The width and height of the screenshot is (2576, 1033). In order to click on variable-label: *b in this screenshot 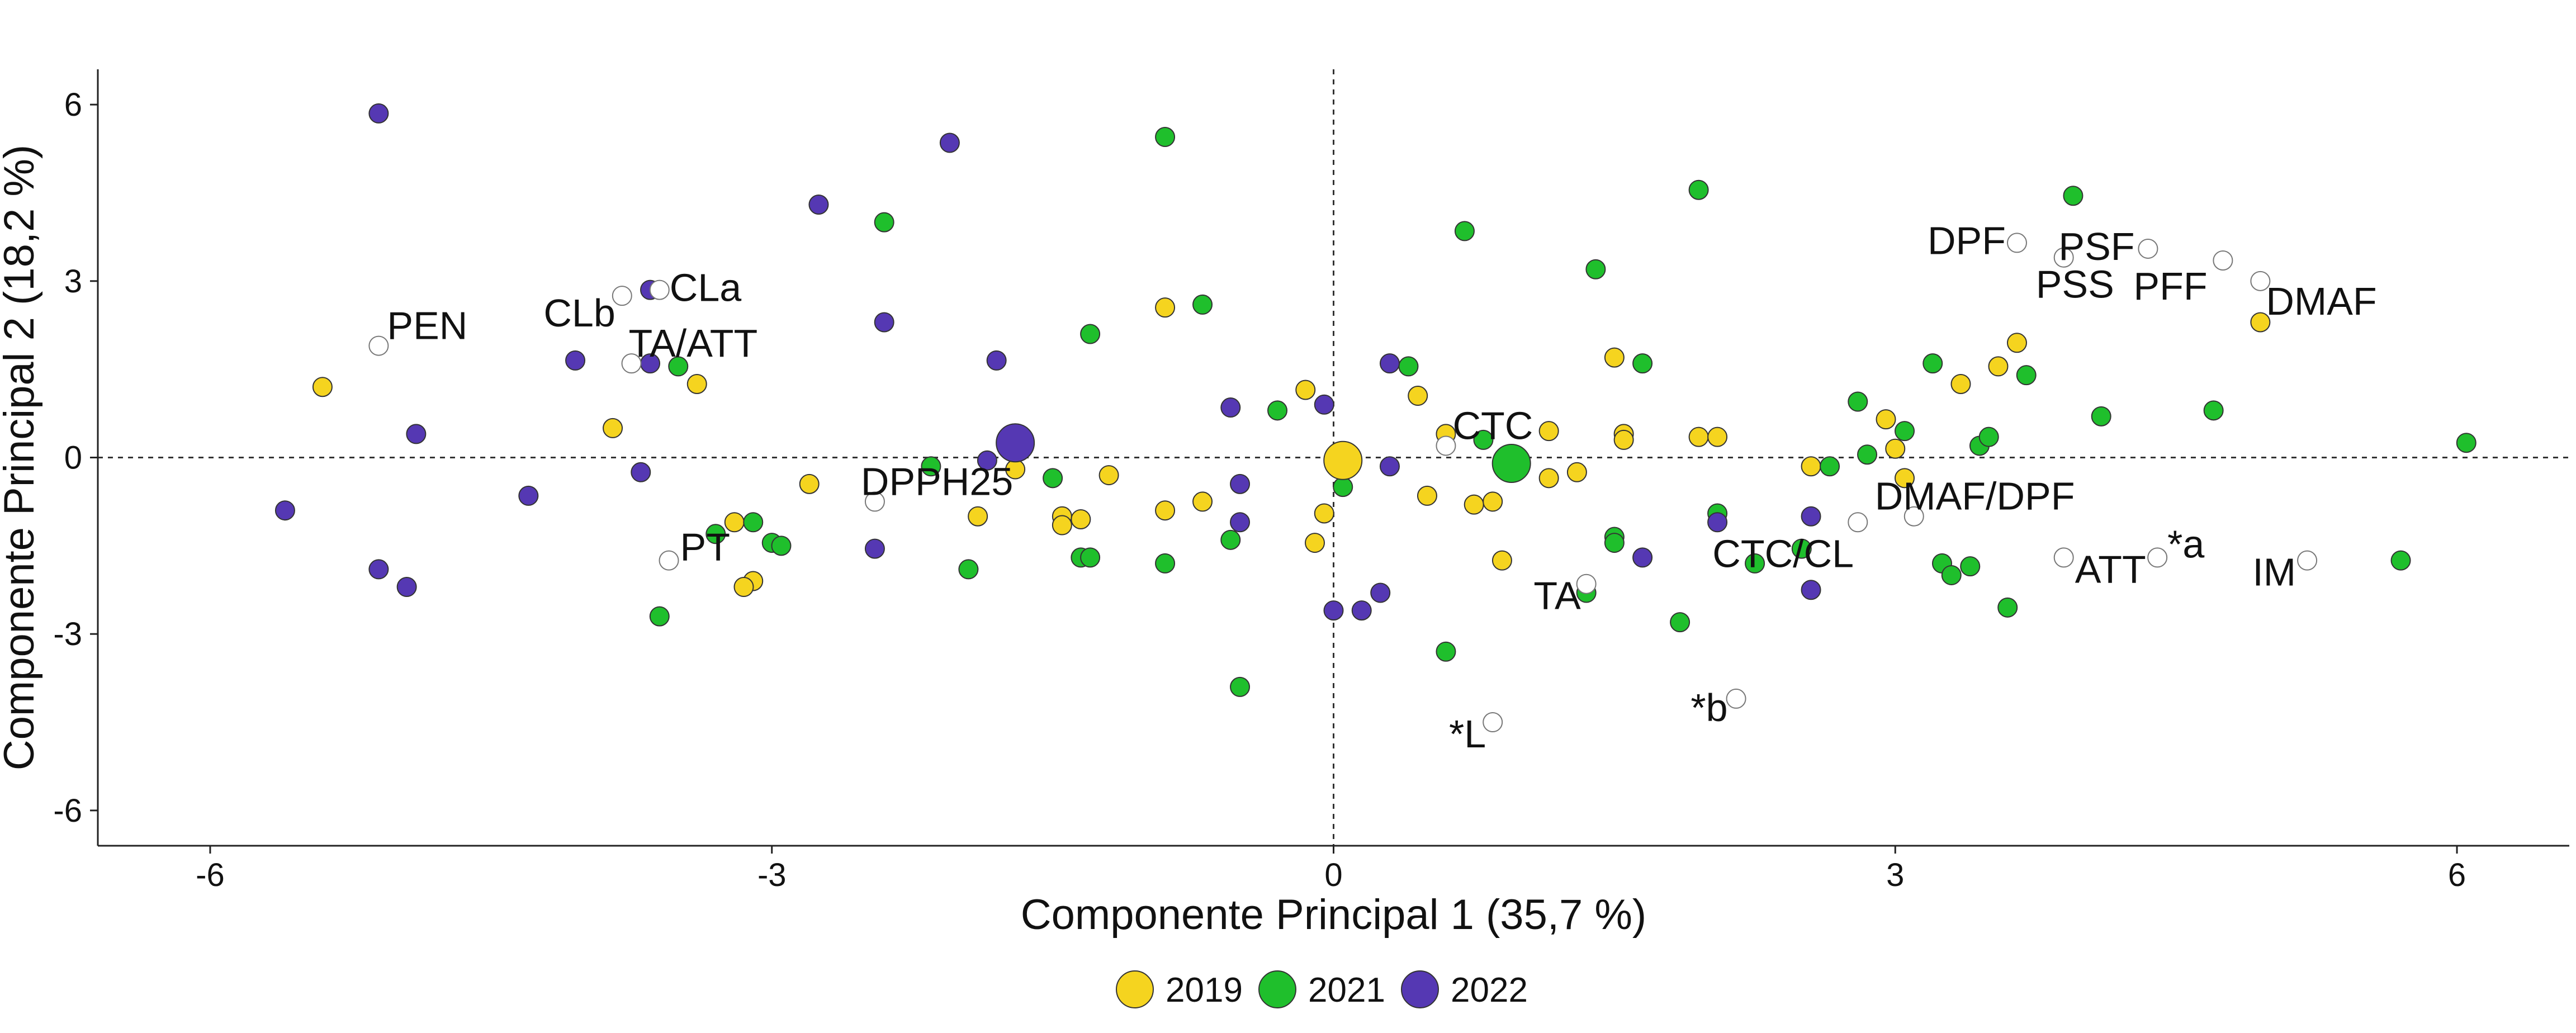, I will do `click(1708, 707)`.